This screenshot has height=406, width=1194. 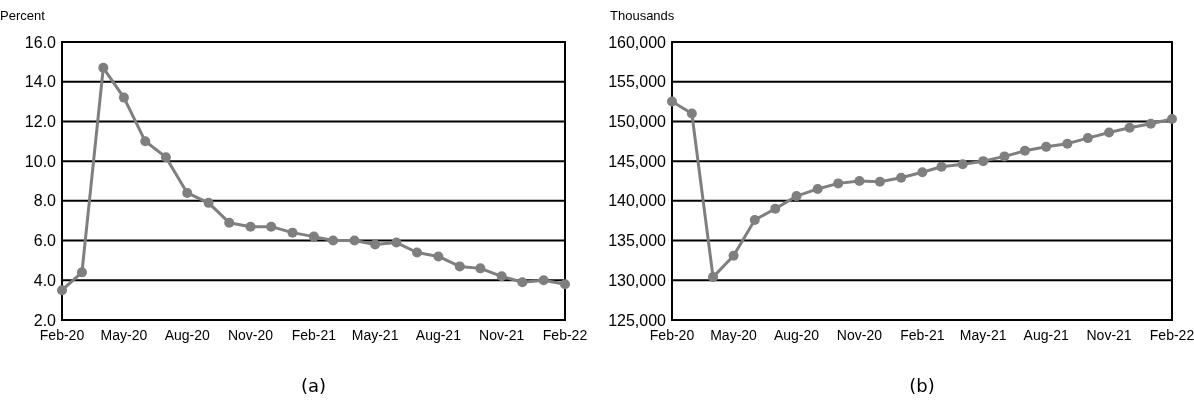 I want to click on y-tick-label: 130,000, so click(x=637, y=280).